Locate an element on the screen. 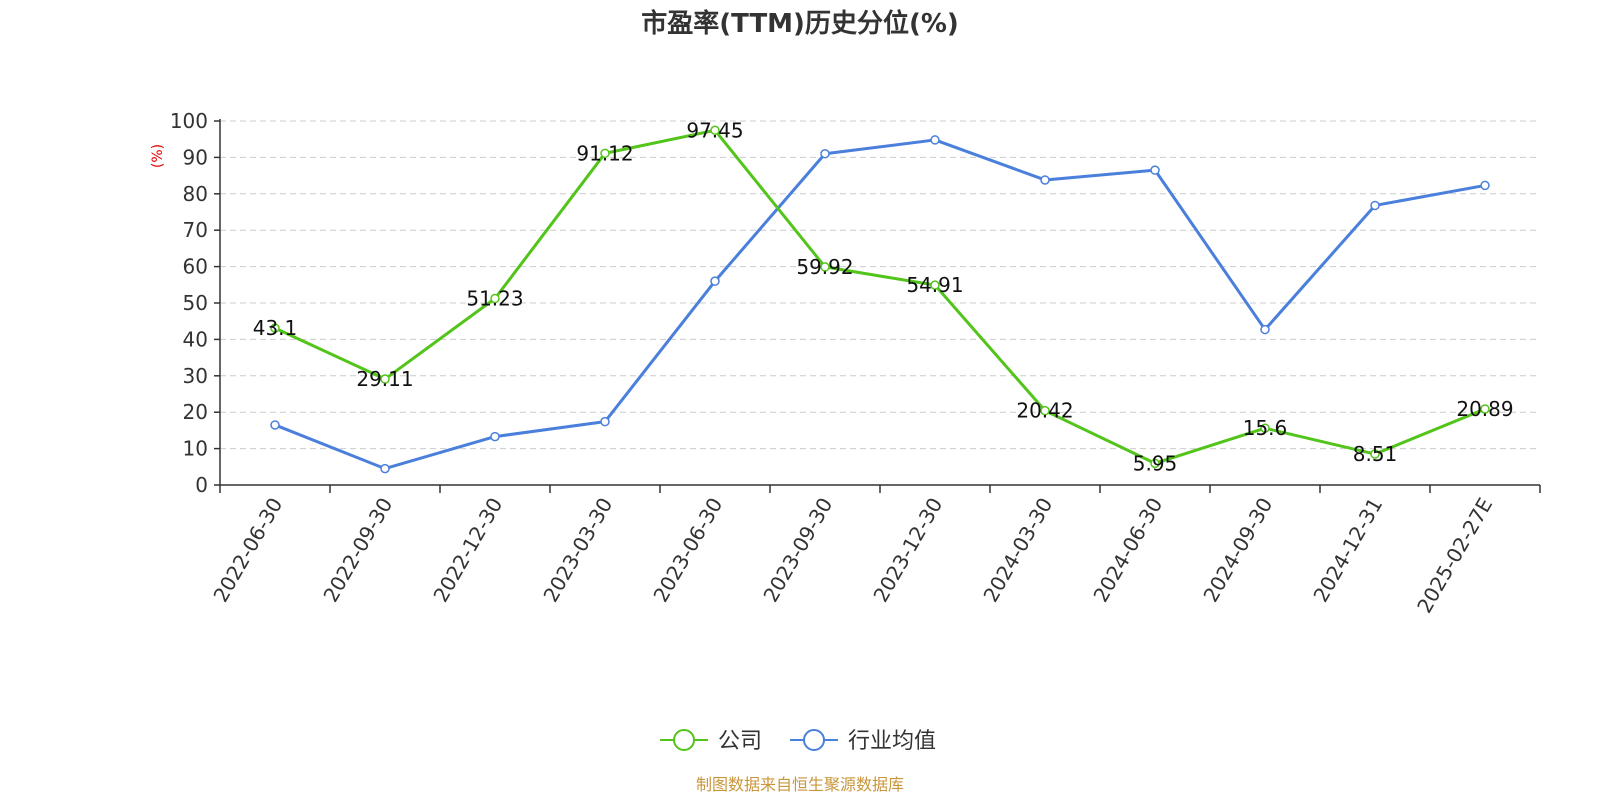 The height and width of the screenshot is (800, 1600). legend-item-company: 公司 is located at coordinates (711, 741).